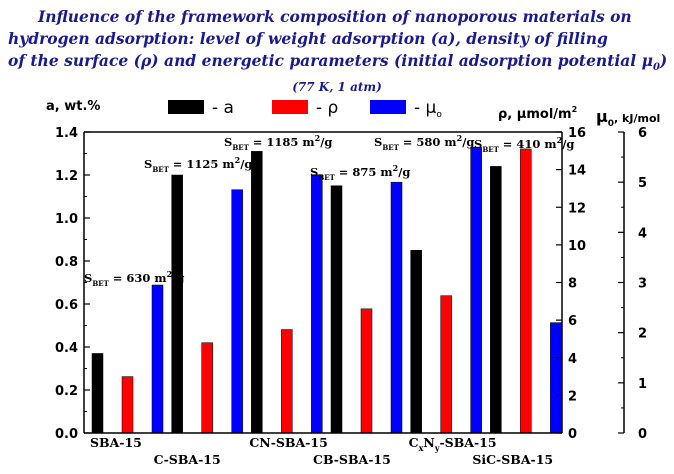  I want to click on legend-label-text: - μ, so click(425, 108).